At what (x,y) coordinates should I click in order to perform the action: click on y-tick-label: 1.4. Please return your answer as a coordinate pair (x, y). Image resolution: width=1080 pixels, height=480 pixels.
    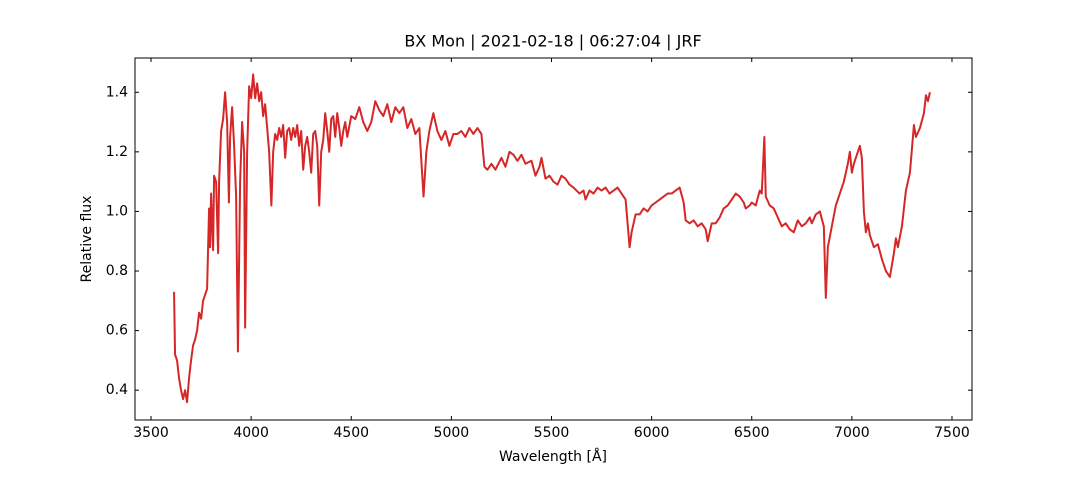
    Looking at the image, I should click on (117, 92).